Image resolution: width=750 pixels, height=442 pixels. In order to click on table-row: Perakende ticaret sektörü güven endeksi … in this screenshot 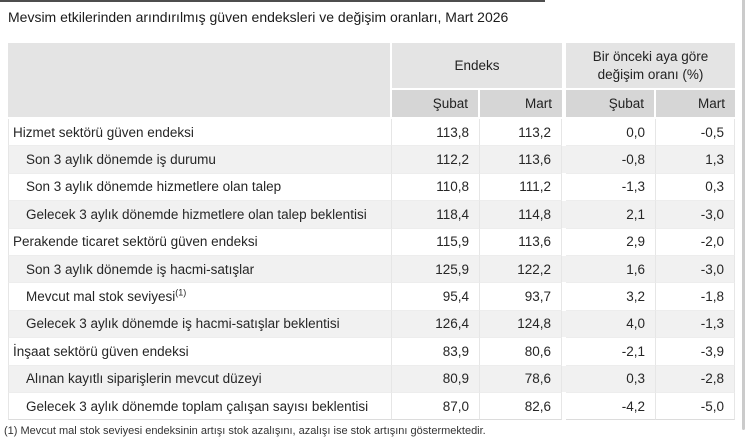, I will do `click(372, 242)`.